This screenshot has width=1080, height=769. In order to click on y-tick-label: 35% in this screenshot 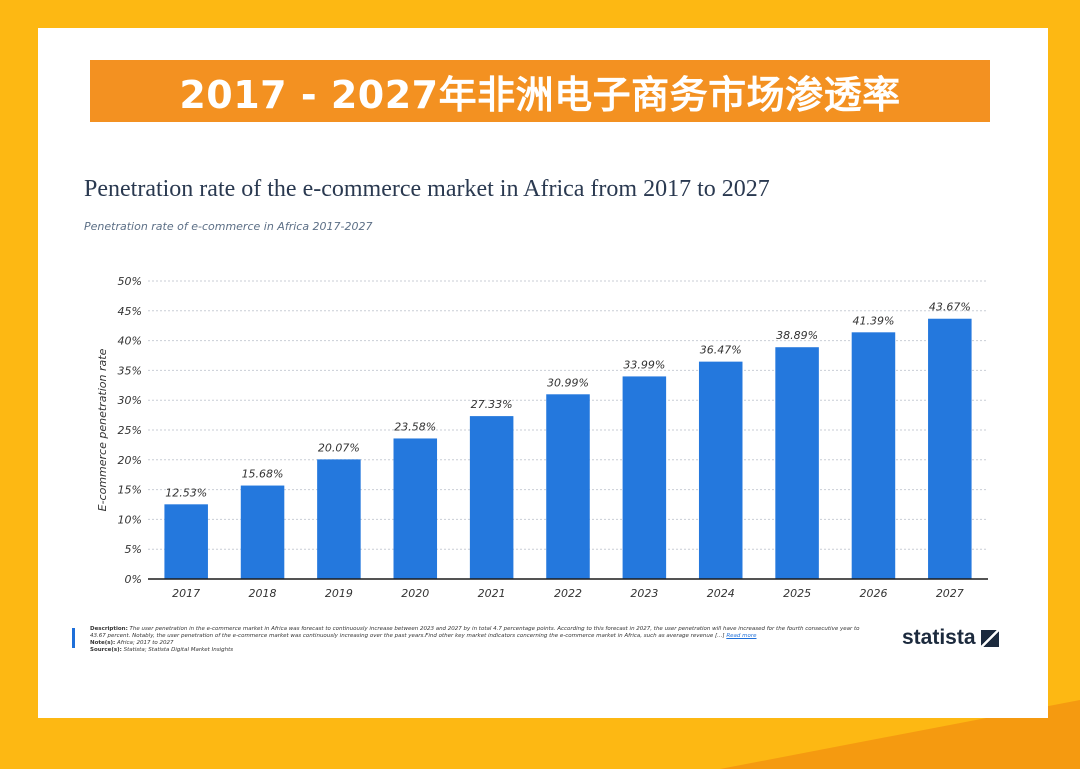, I will do `click(130, 370)`.